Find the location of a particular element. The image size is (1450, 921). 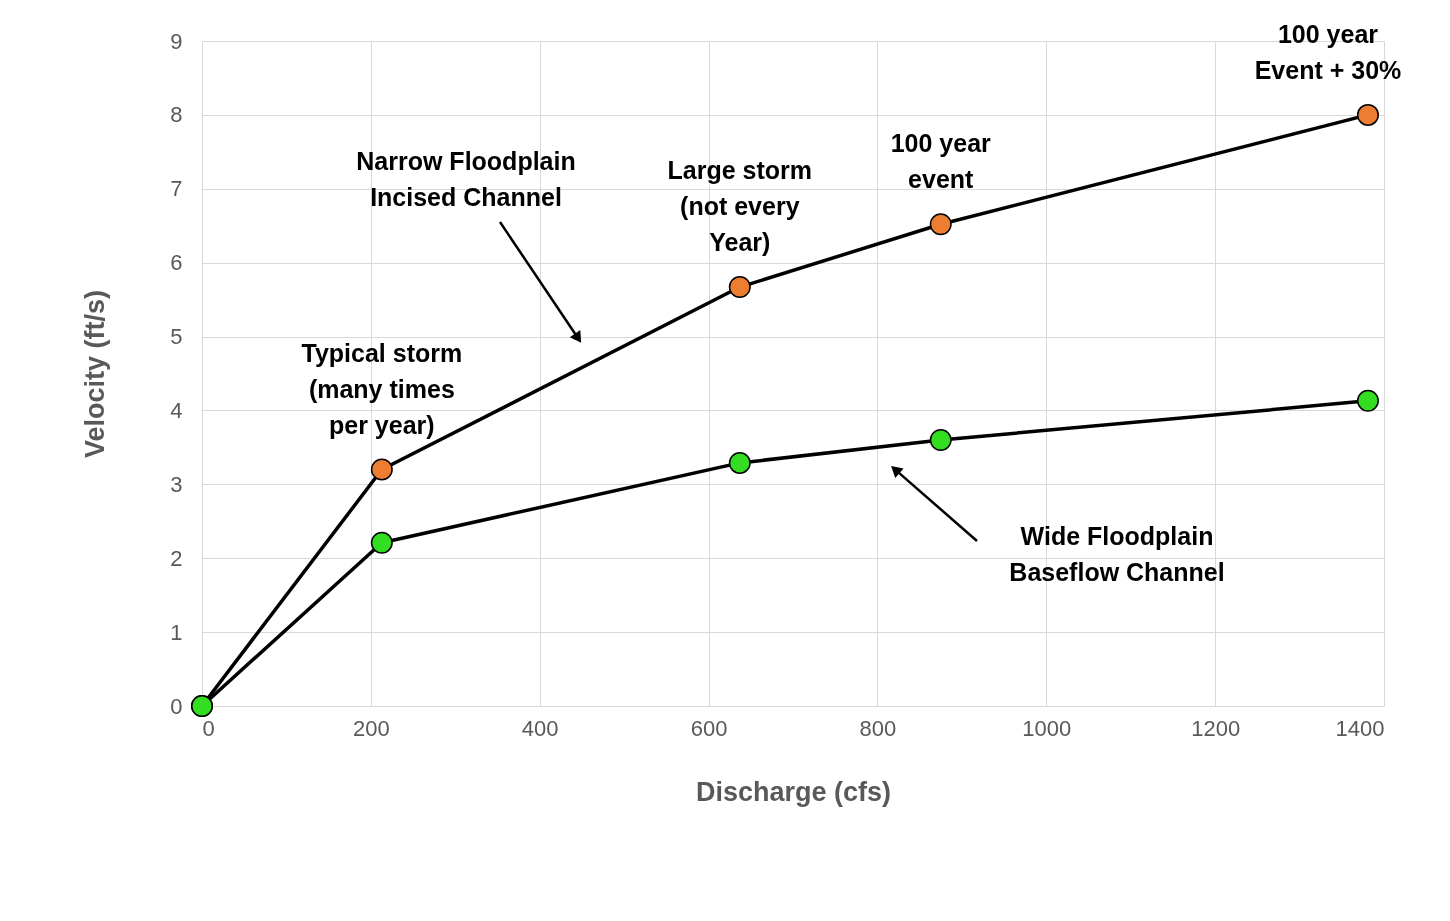

y-tick-label: 9 is located at coordinates (176, 41).